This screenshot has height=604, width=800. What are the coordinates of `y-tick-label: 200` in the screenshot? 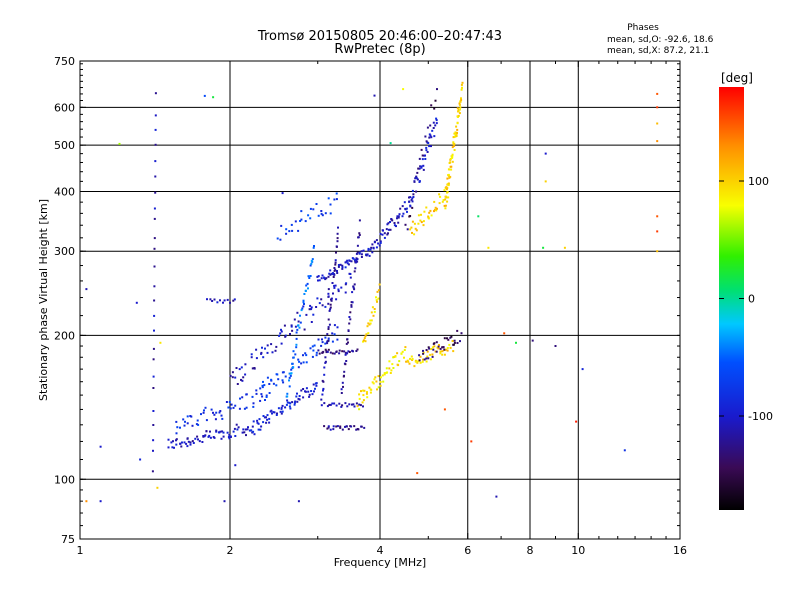 It's located at (64, 335).